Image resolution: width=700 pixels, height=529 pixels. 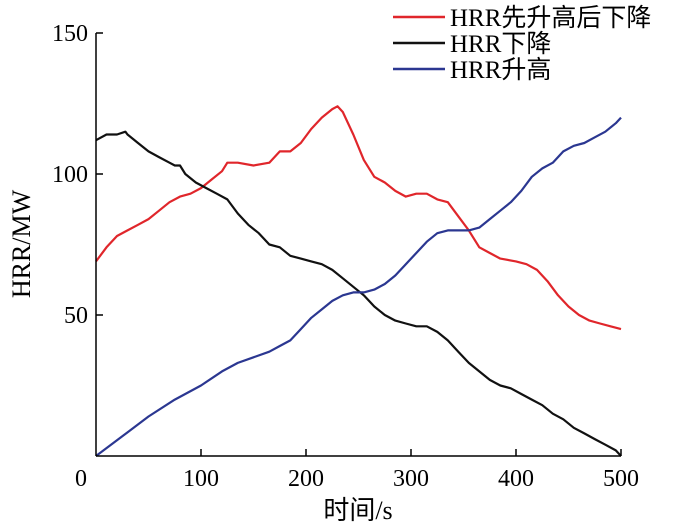 What do you see at coordinates (70, 175) in the screenshot?
I see `y-tick-label: 100` at bounding box center [70, 175].